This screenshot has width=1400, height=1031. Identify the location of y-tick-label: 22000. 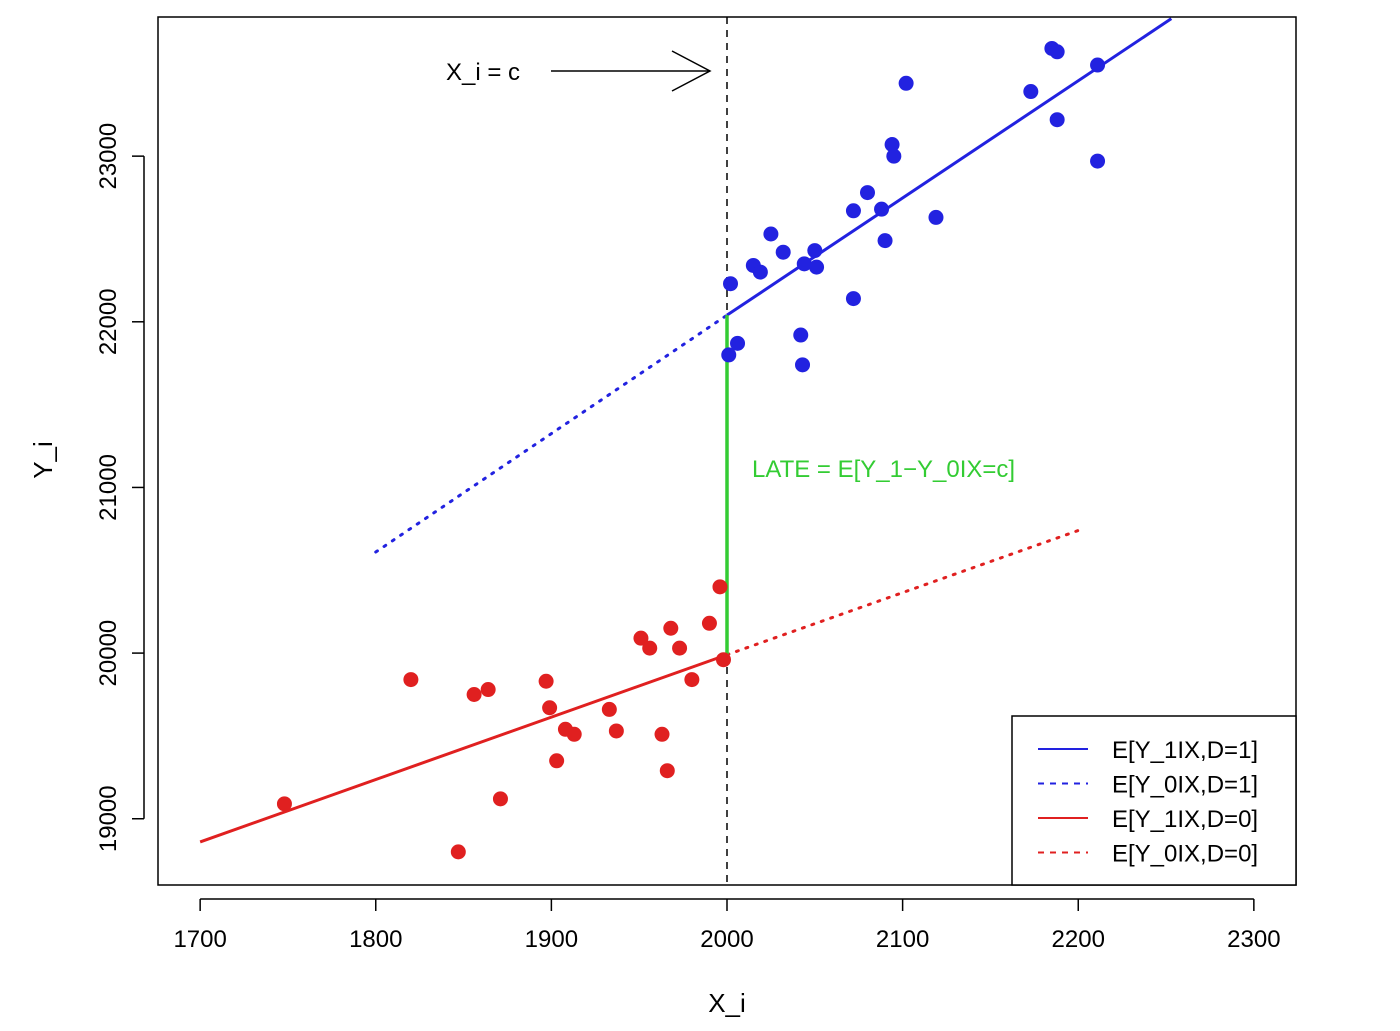
(108, 321).